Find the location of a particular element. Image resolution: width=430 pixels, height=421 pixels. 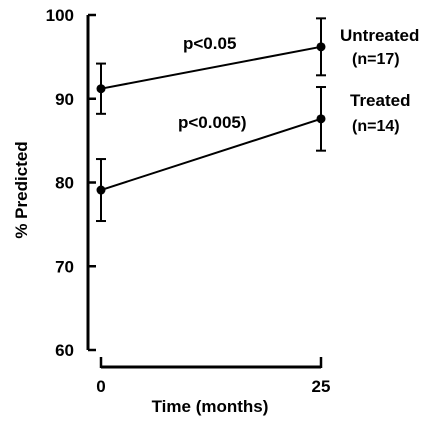

treated-label: Treated is located at coordinates (380, 100).